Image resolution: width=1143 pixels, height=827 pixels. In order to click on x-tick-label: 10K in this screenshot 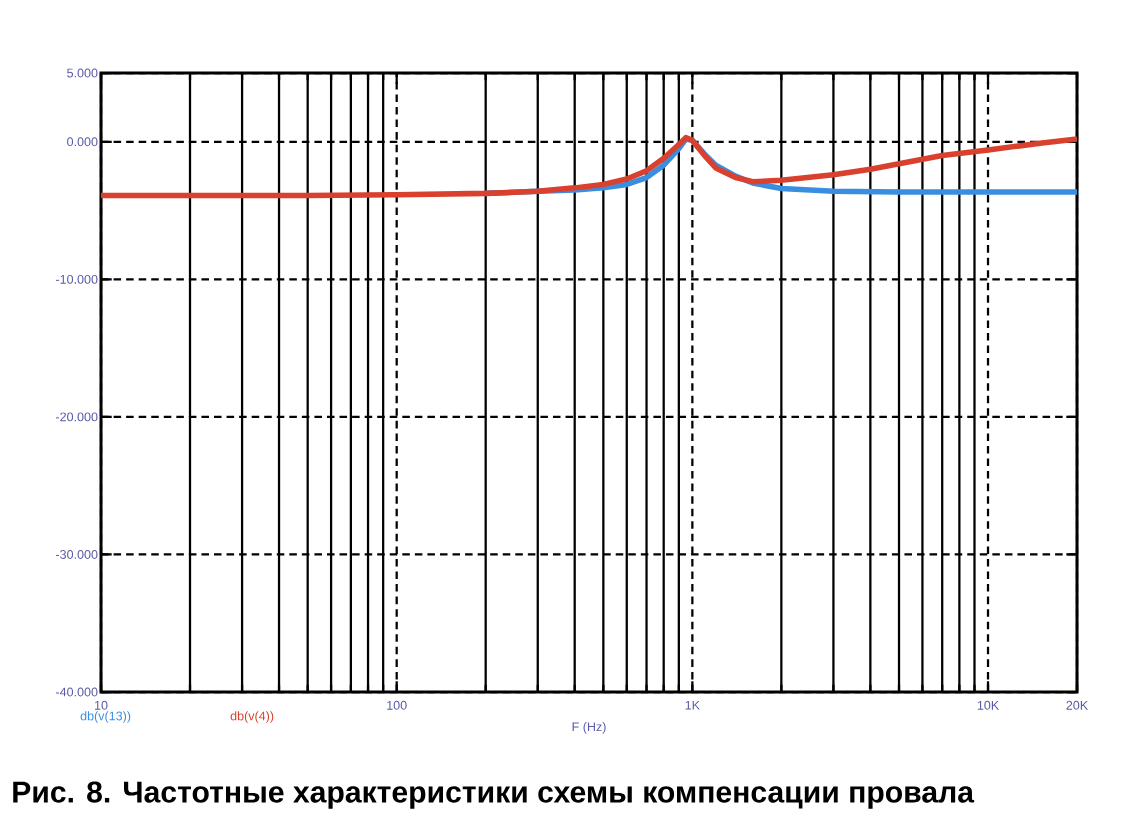, I will do `click(988, 705)`.